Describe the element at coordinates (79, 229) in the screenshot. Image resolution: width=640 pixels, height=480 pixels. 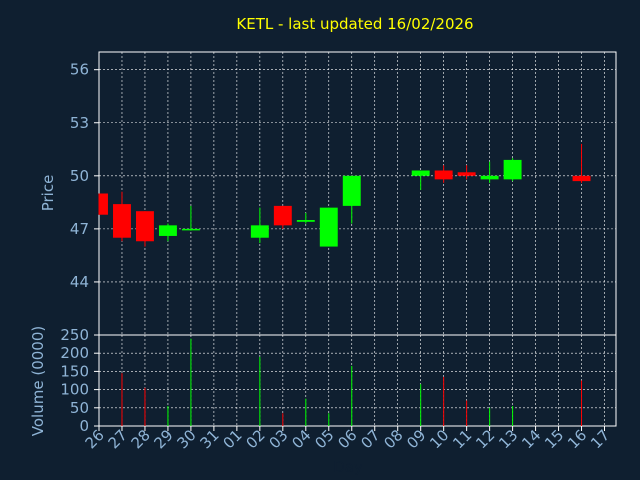
I see `price-tick-label: 47` at that location.